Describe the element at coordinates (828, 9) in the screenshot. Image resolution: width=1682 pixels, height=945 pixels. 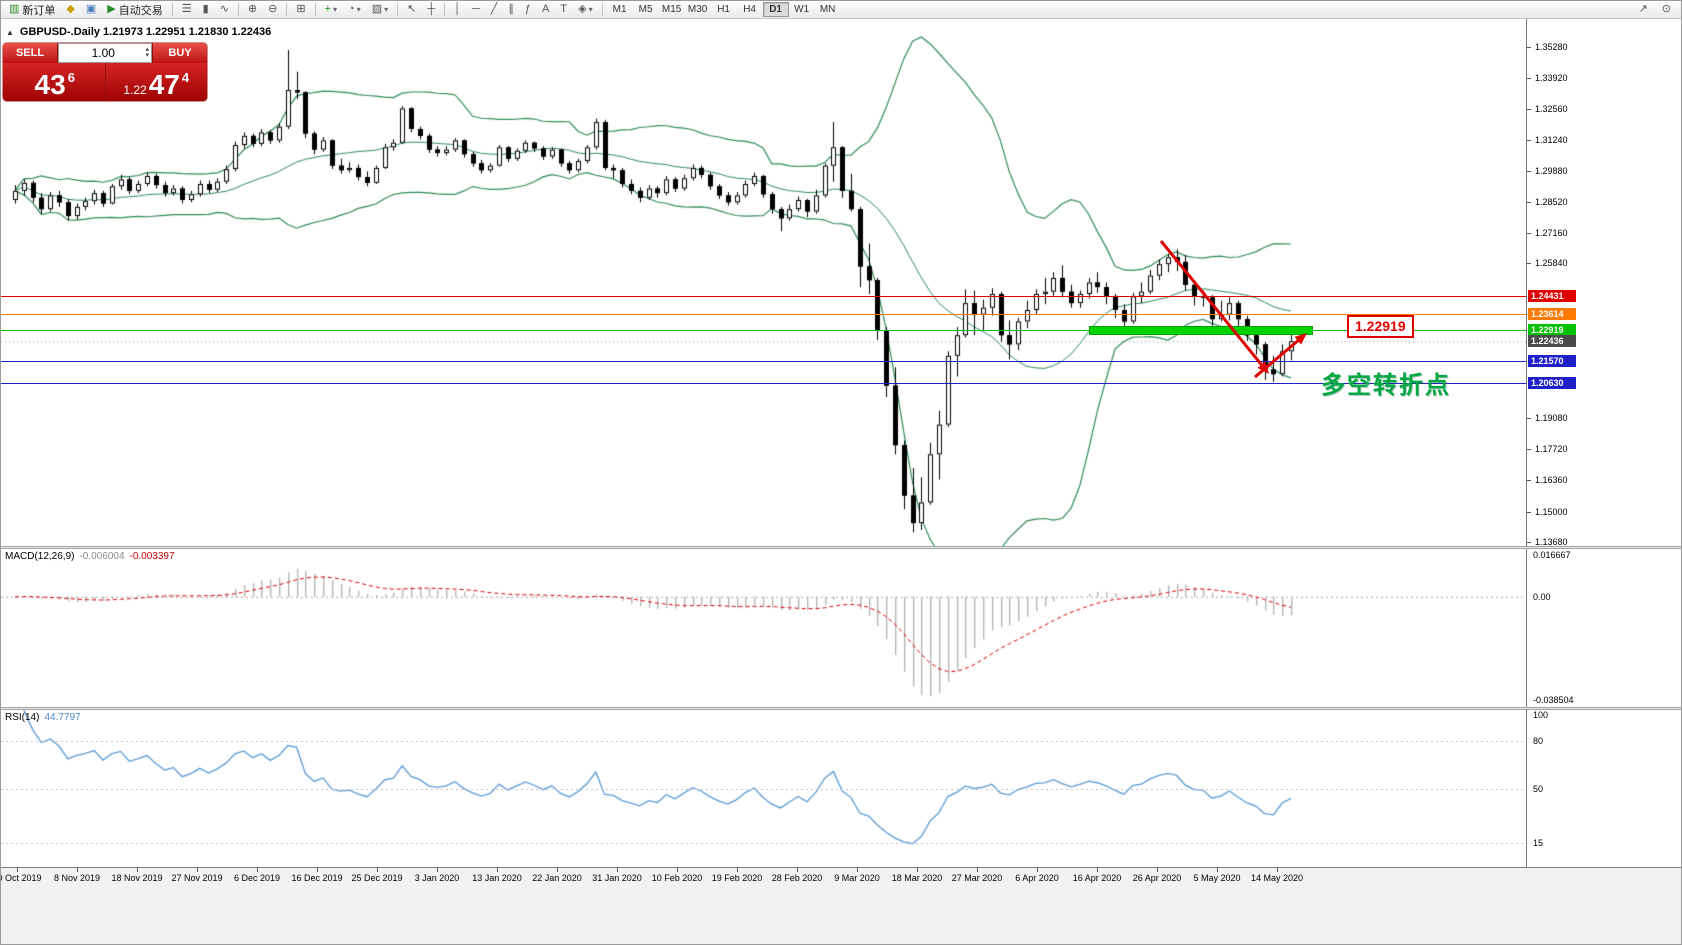
I see `timeframe-mn: MN` at that location.